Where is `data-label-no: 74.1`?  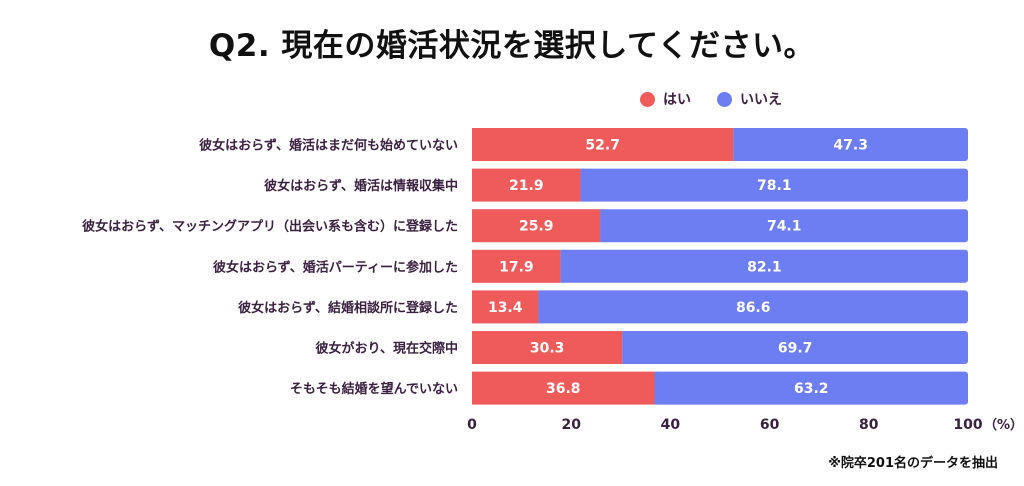 data-label-no: 74.1 is located at coordinates (784, 227).